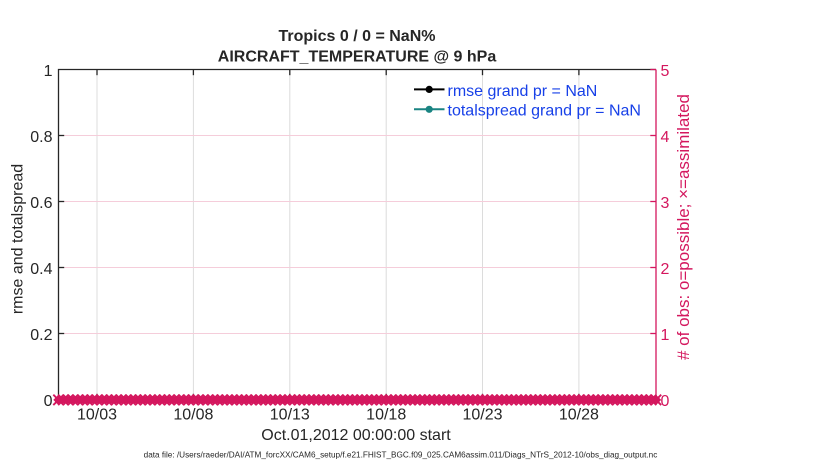 The width and height of the screenshot is (830, 475). What do you see at coordinates (523, 91) in the screenshot?
I see `svg-text: rmse grand pr = NaN` at bounding box center [523, 91].